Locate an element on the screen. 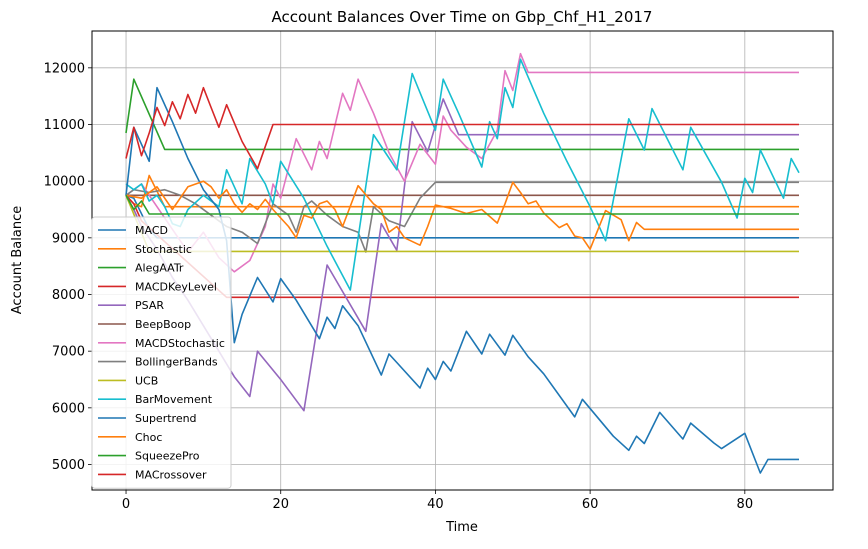 This screenshot has width=868, height=549. x-tick-label: 40 is located at coordinates (435, 504).